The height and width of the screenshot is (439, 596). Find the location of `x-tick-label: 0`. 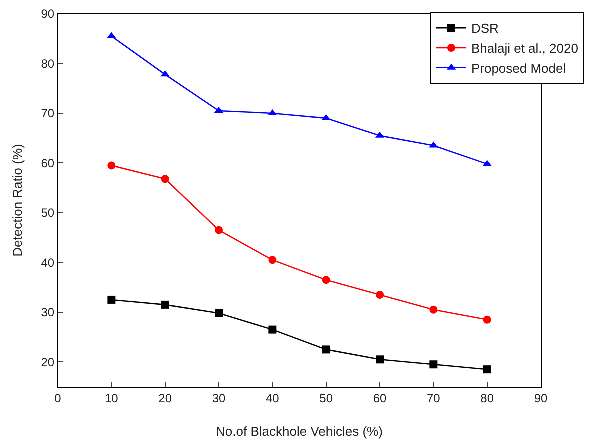

x-tick-label: 0 is located at coordinates (58, 398).